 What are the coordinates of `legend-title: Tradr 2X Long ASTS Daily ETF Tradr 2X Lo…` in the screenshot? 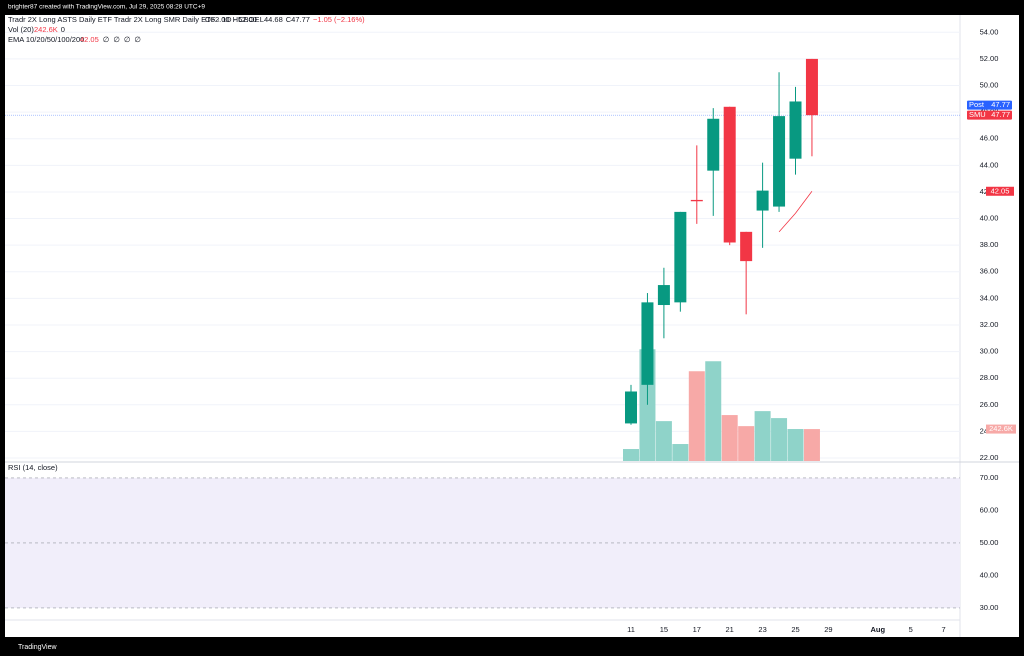 It's located at (133, 19).